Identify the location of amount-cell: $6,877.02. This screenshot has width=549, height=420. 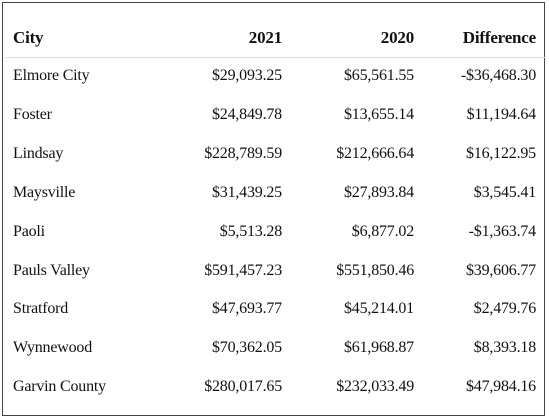
(382, 231).